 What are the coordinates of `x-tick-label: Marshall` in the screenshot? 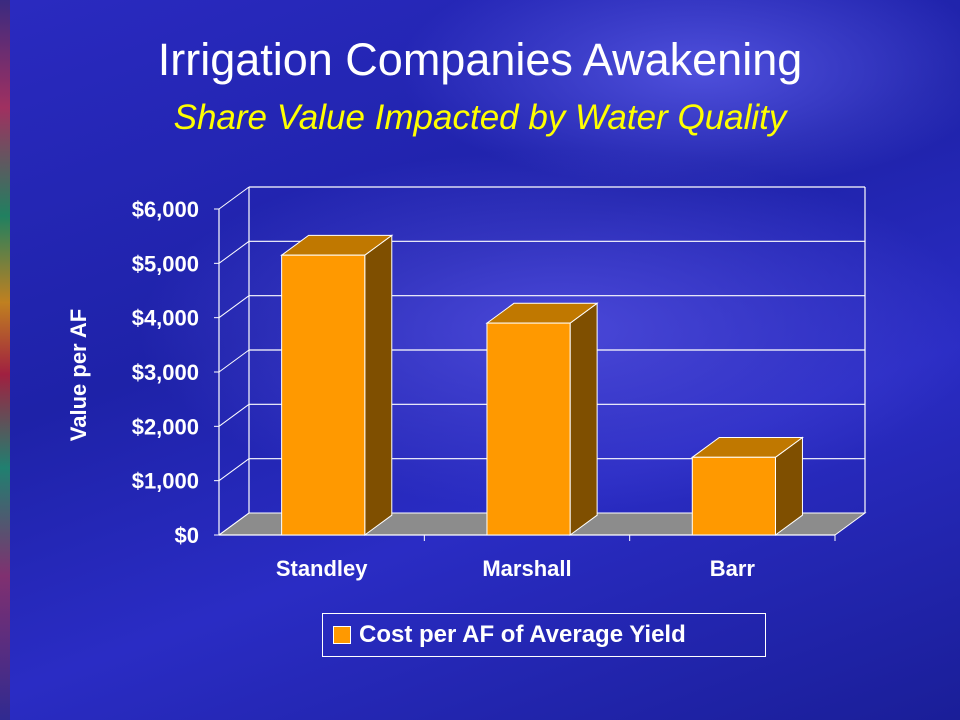 It's located at (526, 568).